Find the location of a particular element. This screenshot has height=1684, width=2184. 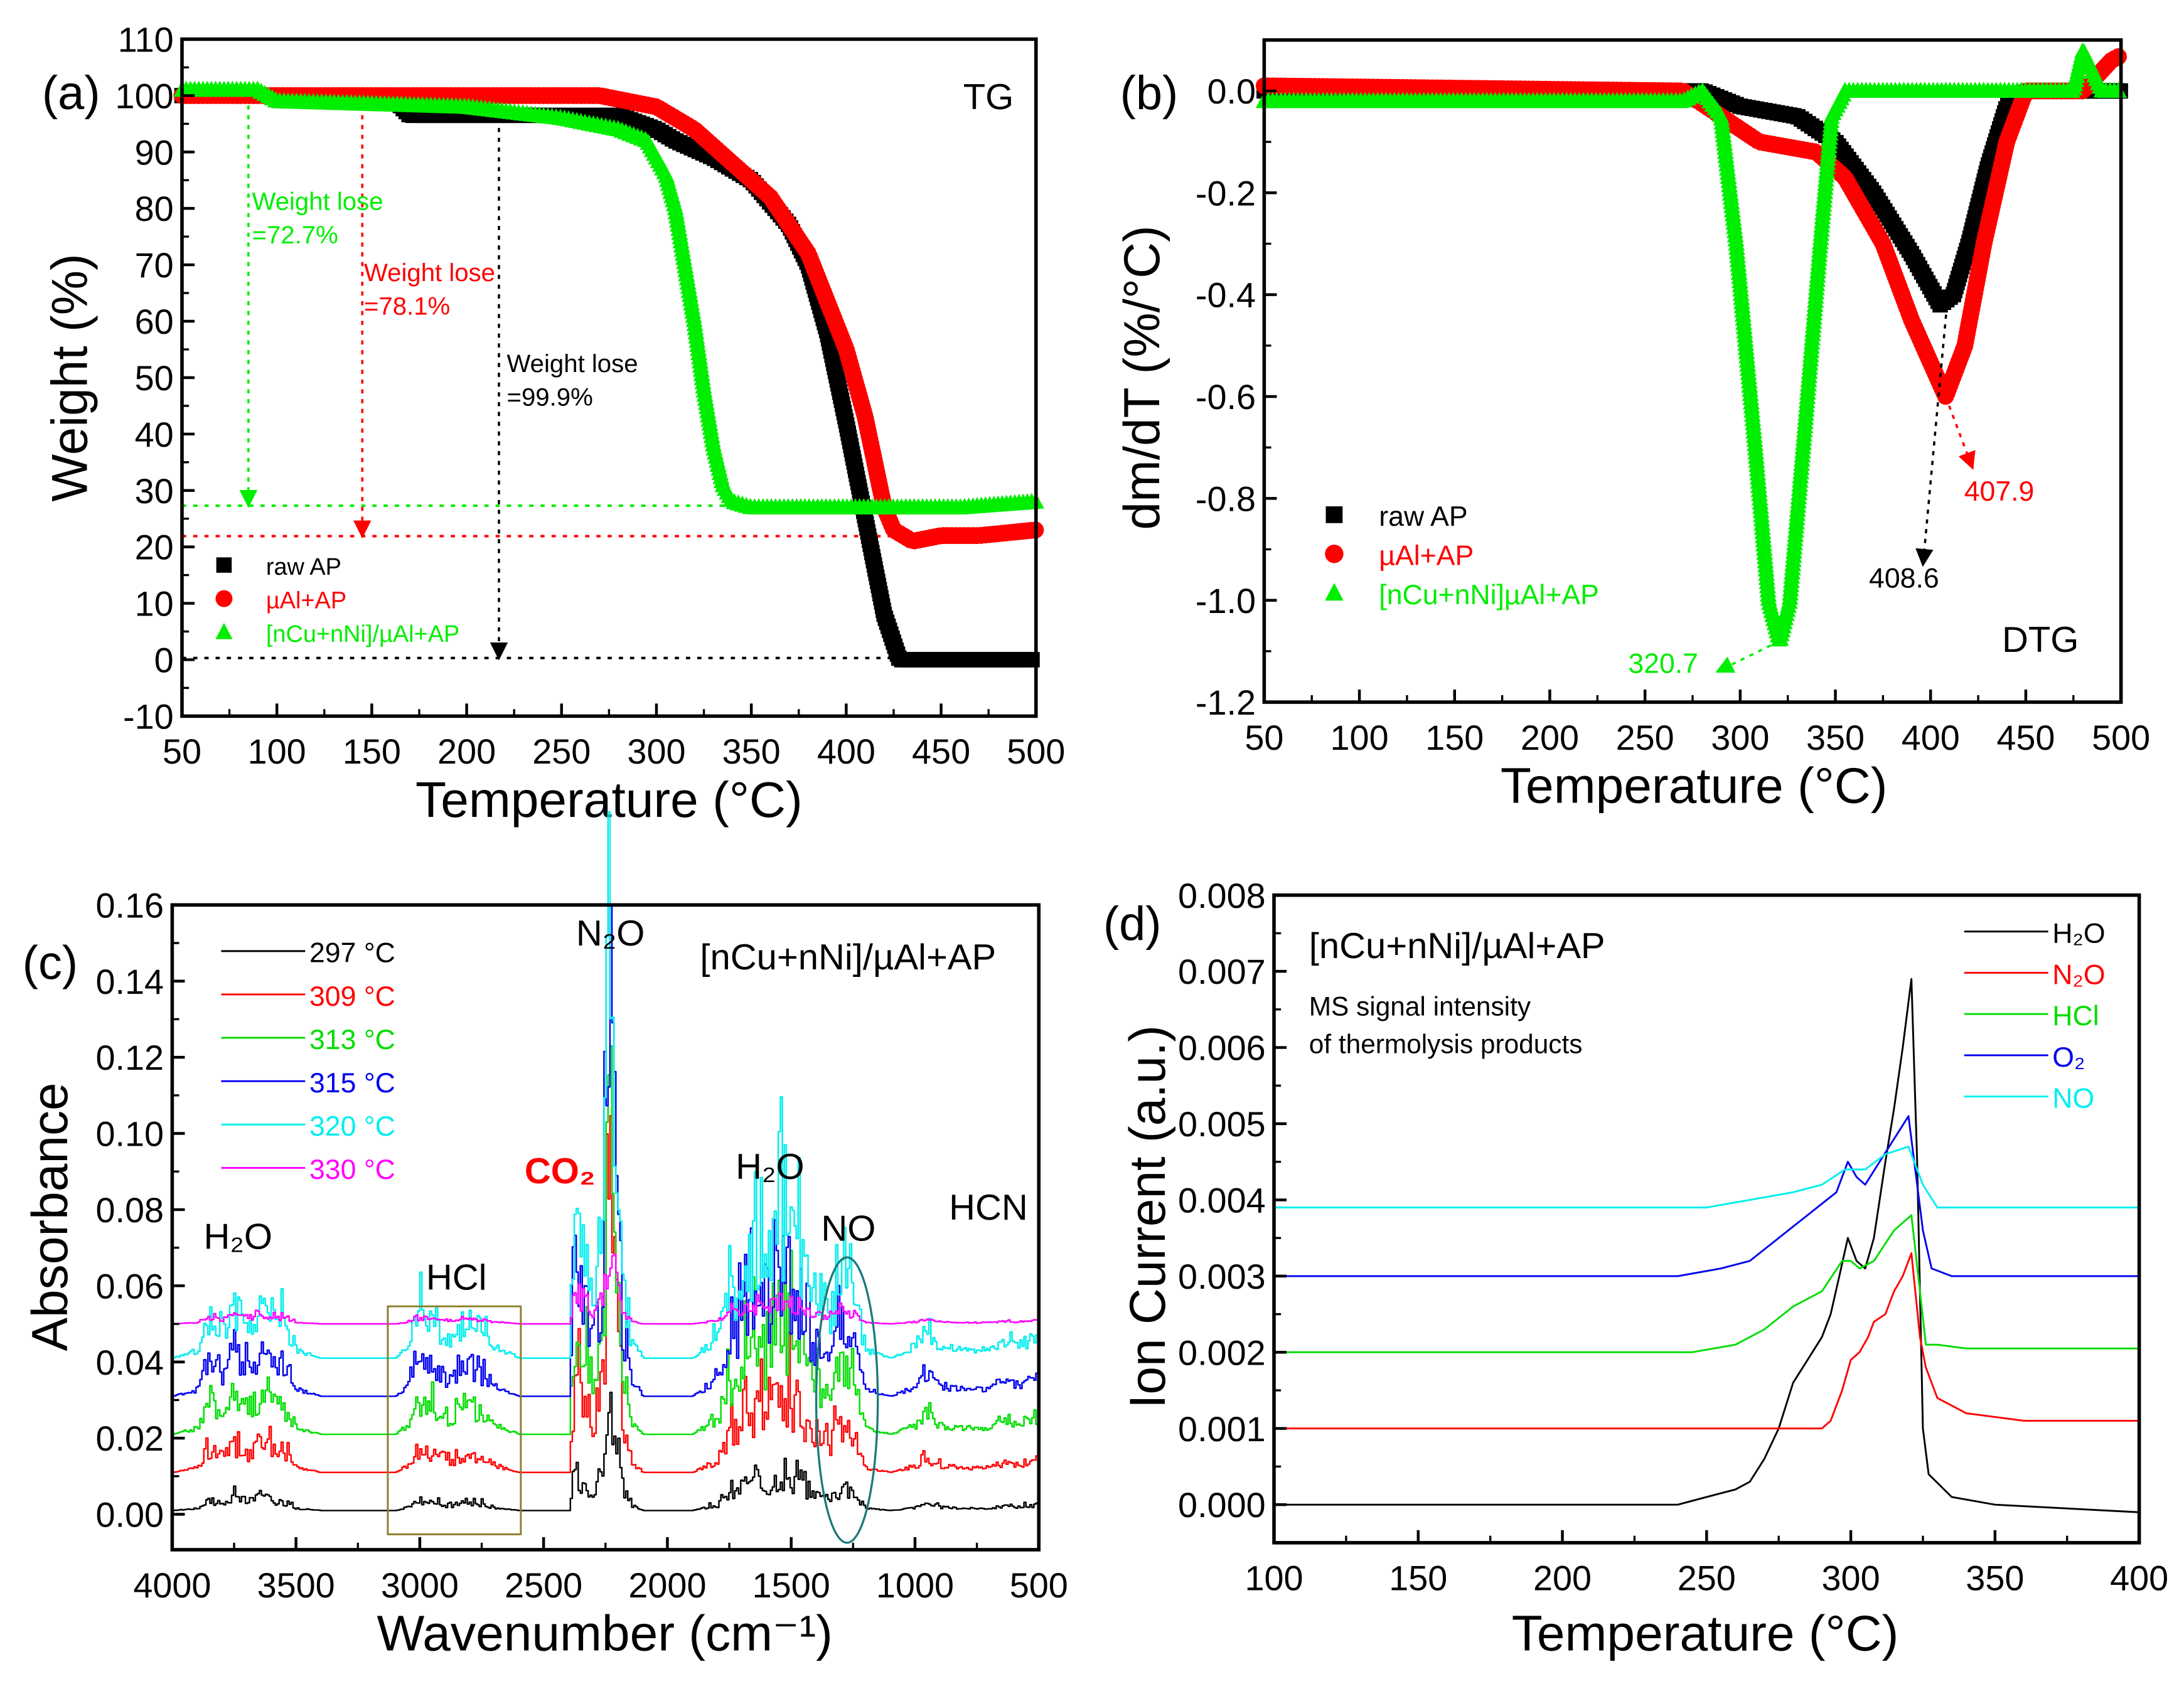

y-tick-label: 100 is located at coordinates (144, 96).